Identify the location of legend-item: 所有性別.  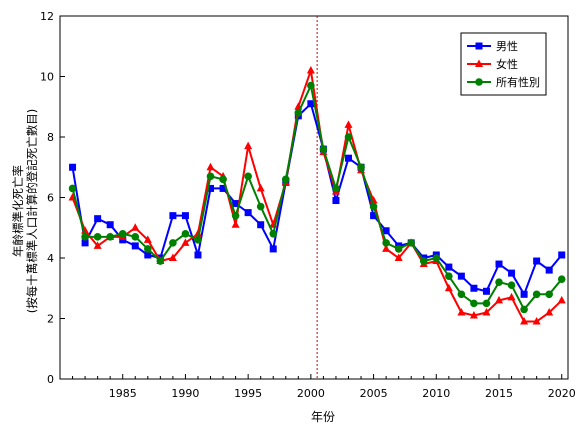
(503, 82).